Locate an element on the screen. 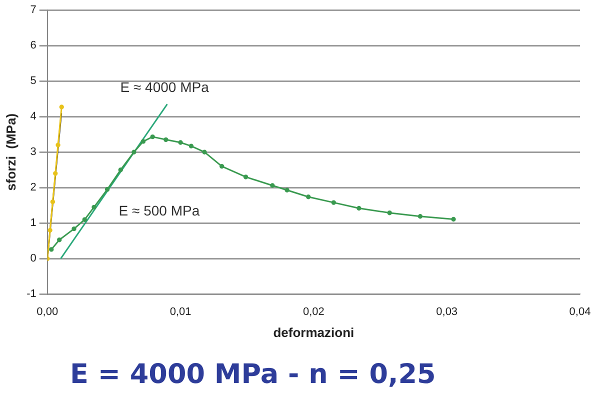 Image resolution: width=600 pixels, height=405 pixels. y-tick-label: 6 is located at coordinates (33, 46).